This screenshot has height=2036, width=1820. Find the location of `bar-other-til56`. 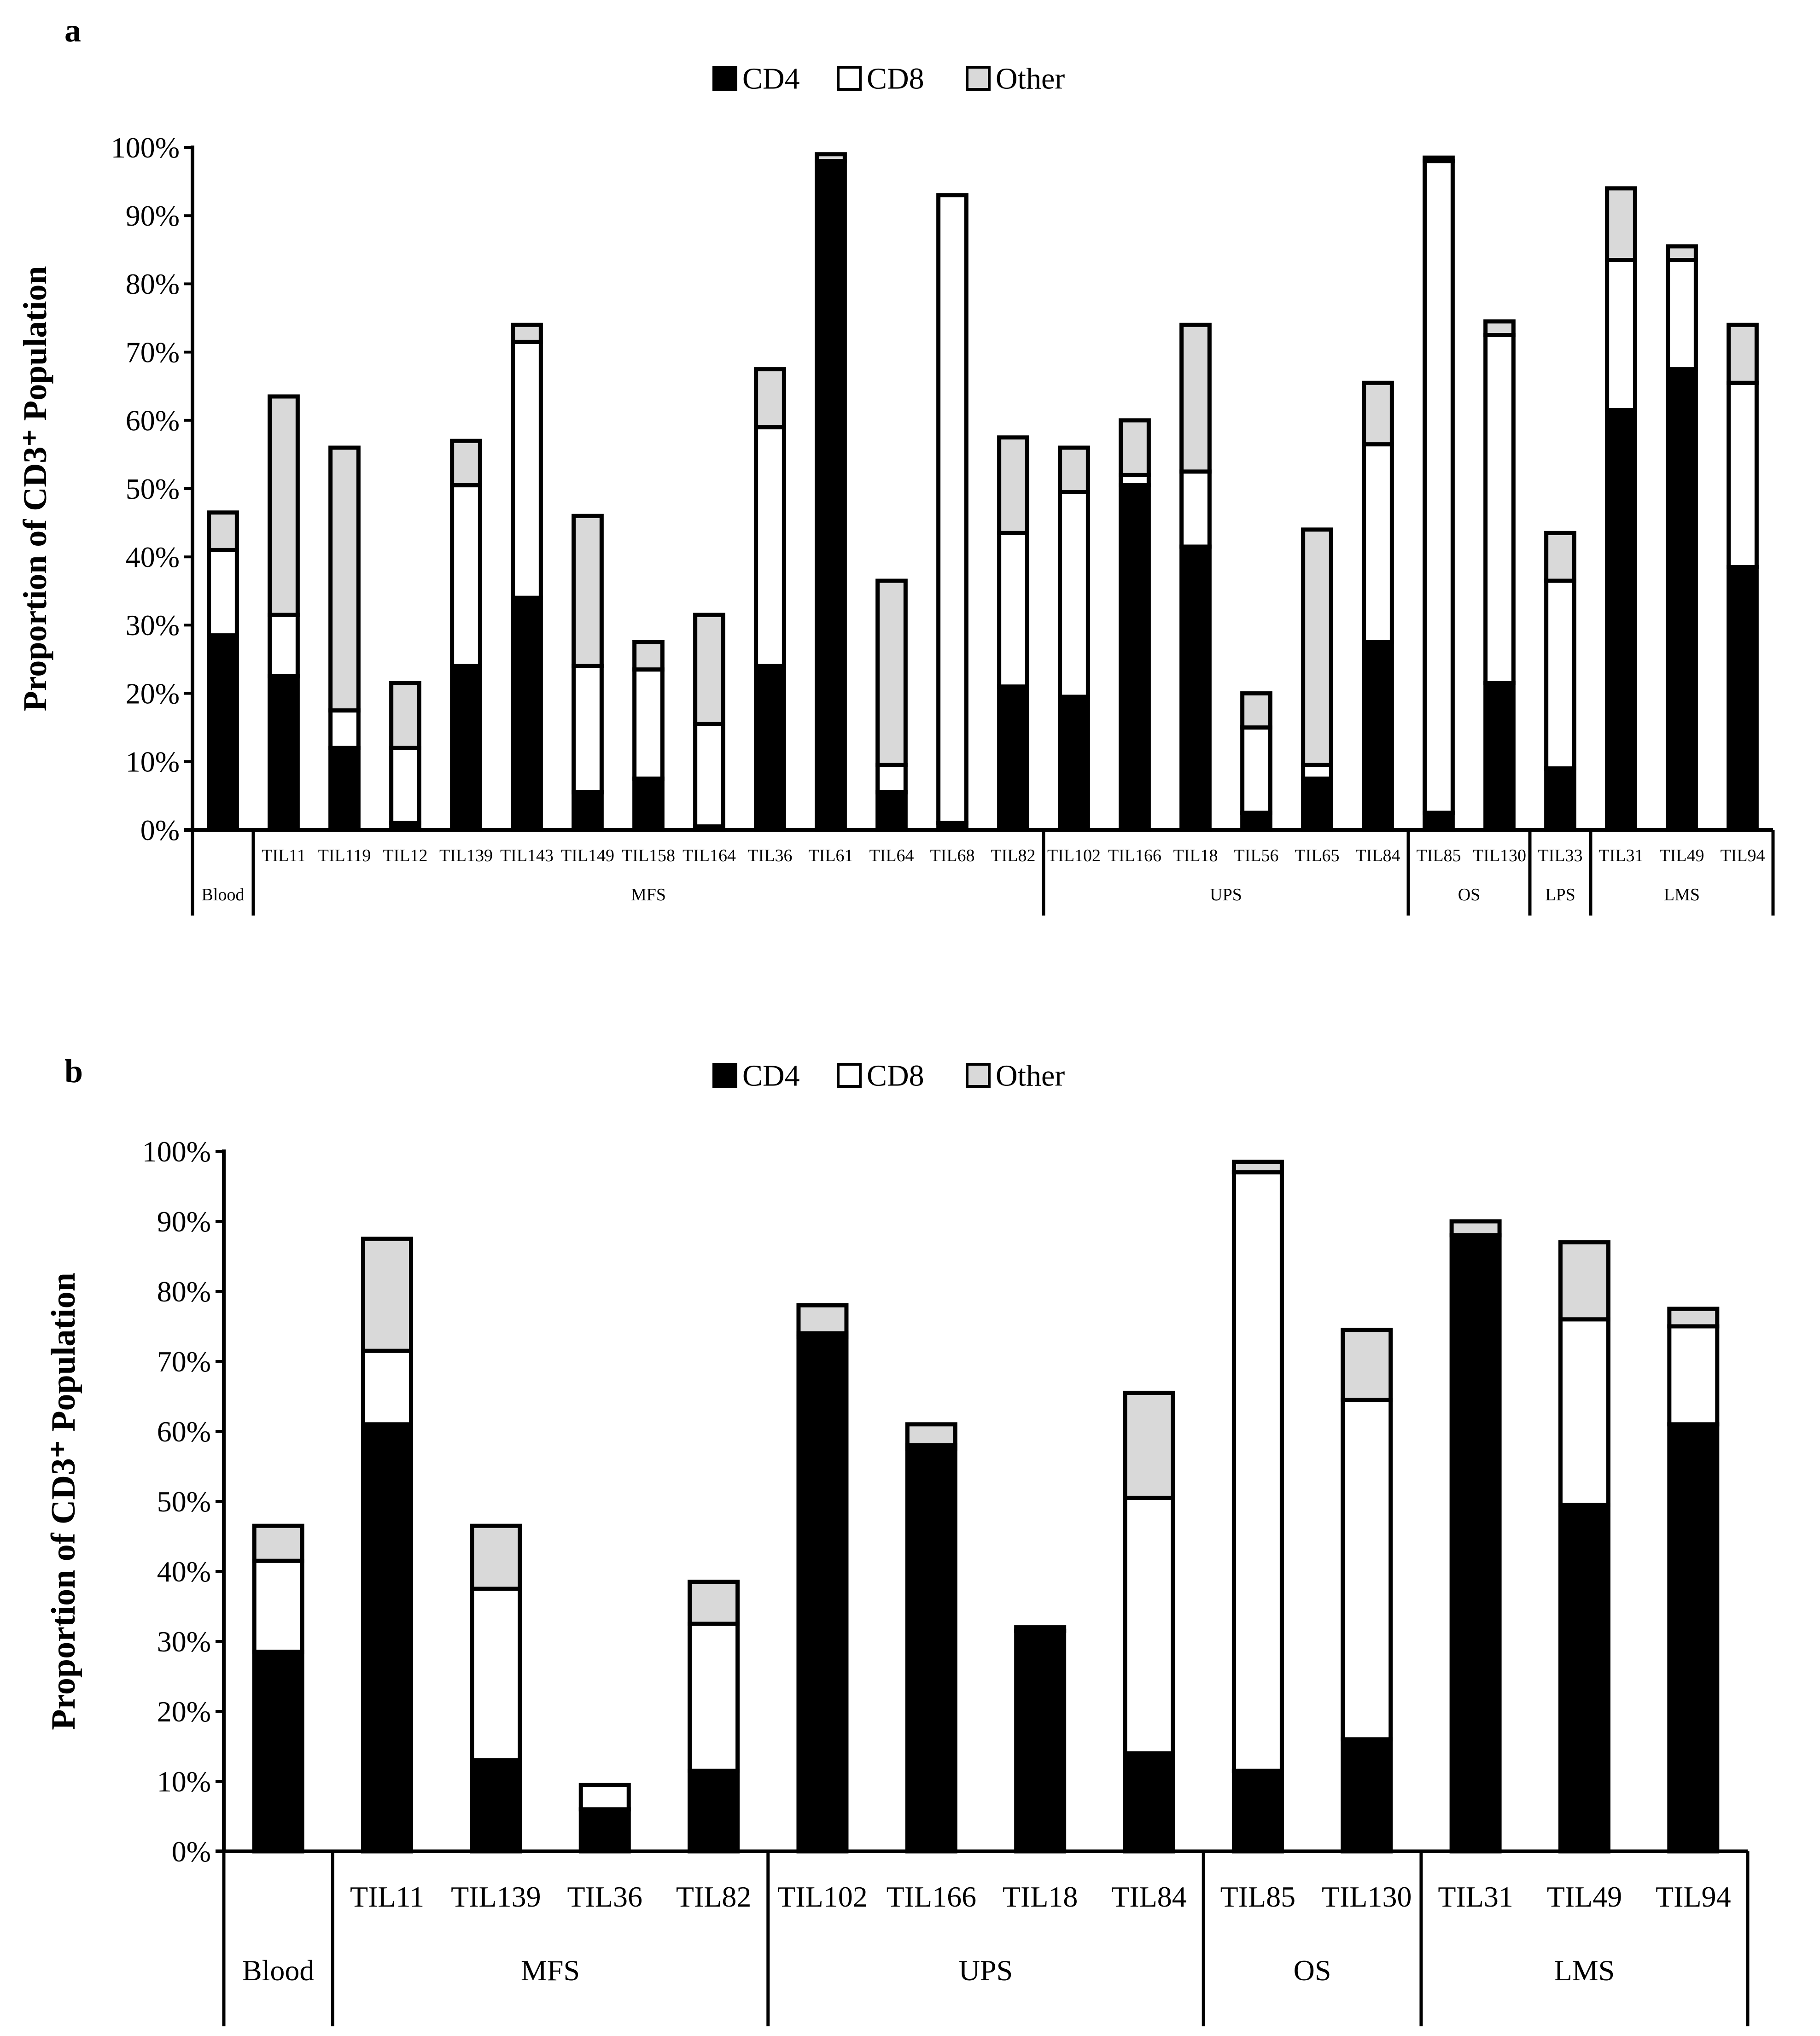

bar-other-til56 is located at coordinates (1256, 710).